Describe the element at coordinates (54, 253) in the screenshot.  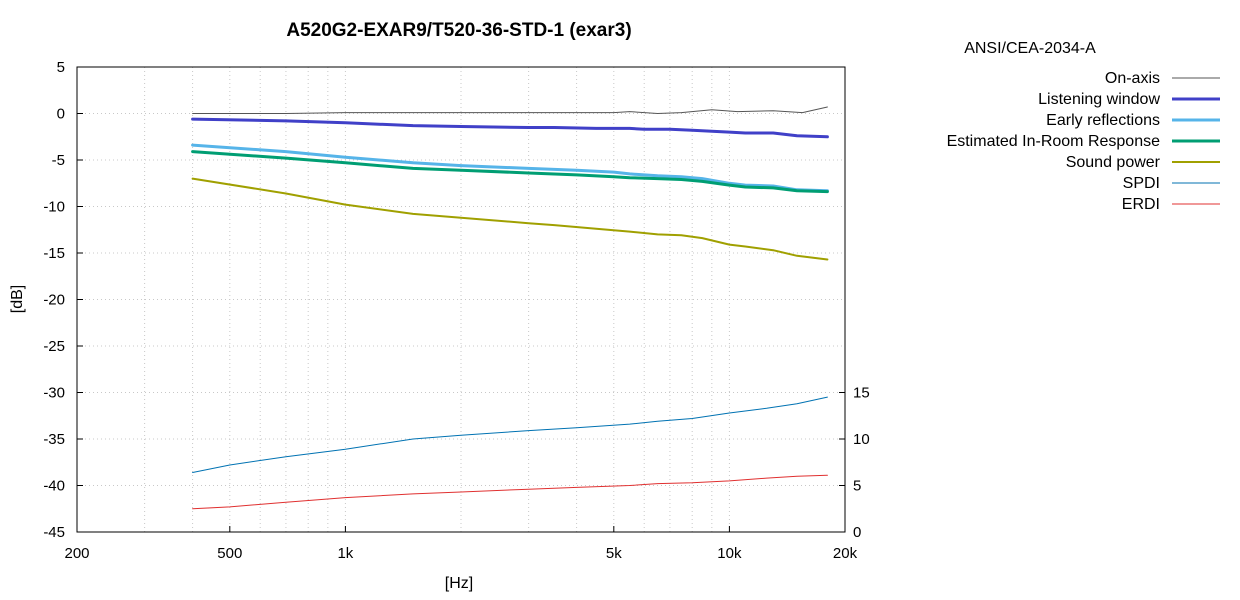
I see `y-tick-label: -15` at that location.